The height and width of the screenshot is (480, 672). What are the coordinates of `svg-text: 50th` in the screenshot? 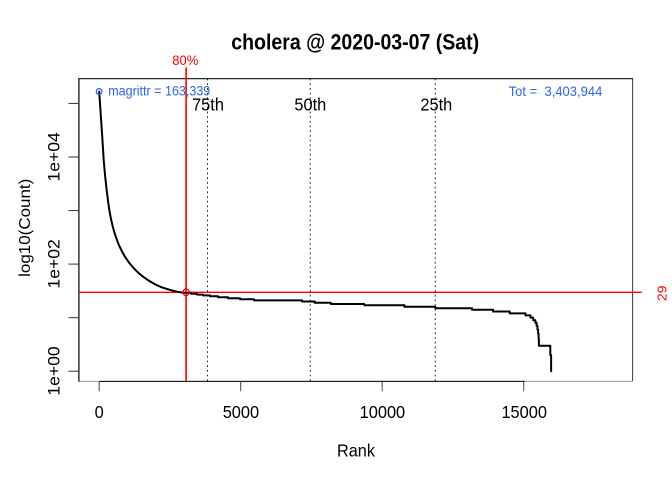 It's located at (310, 105).